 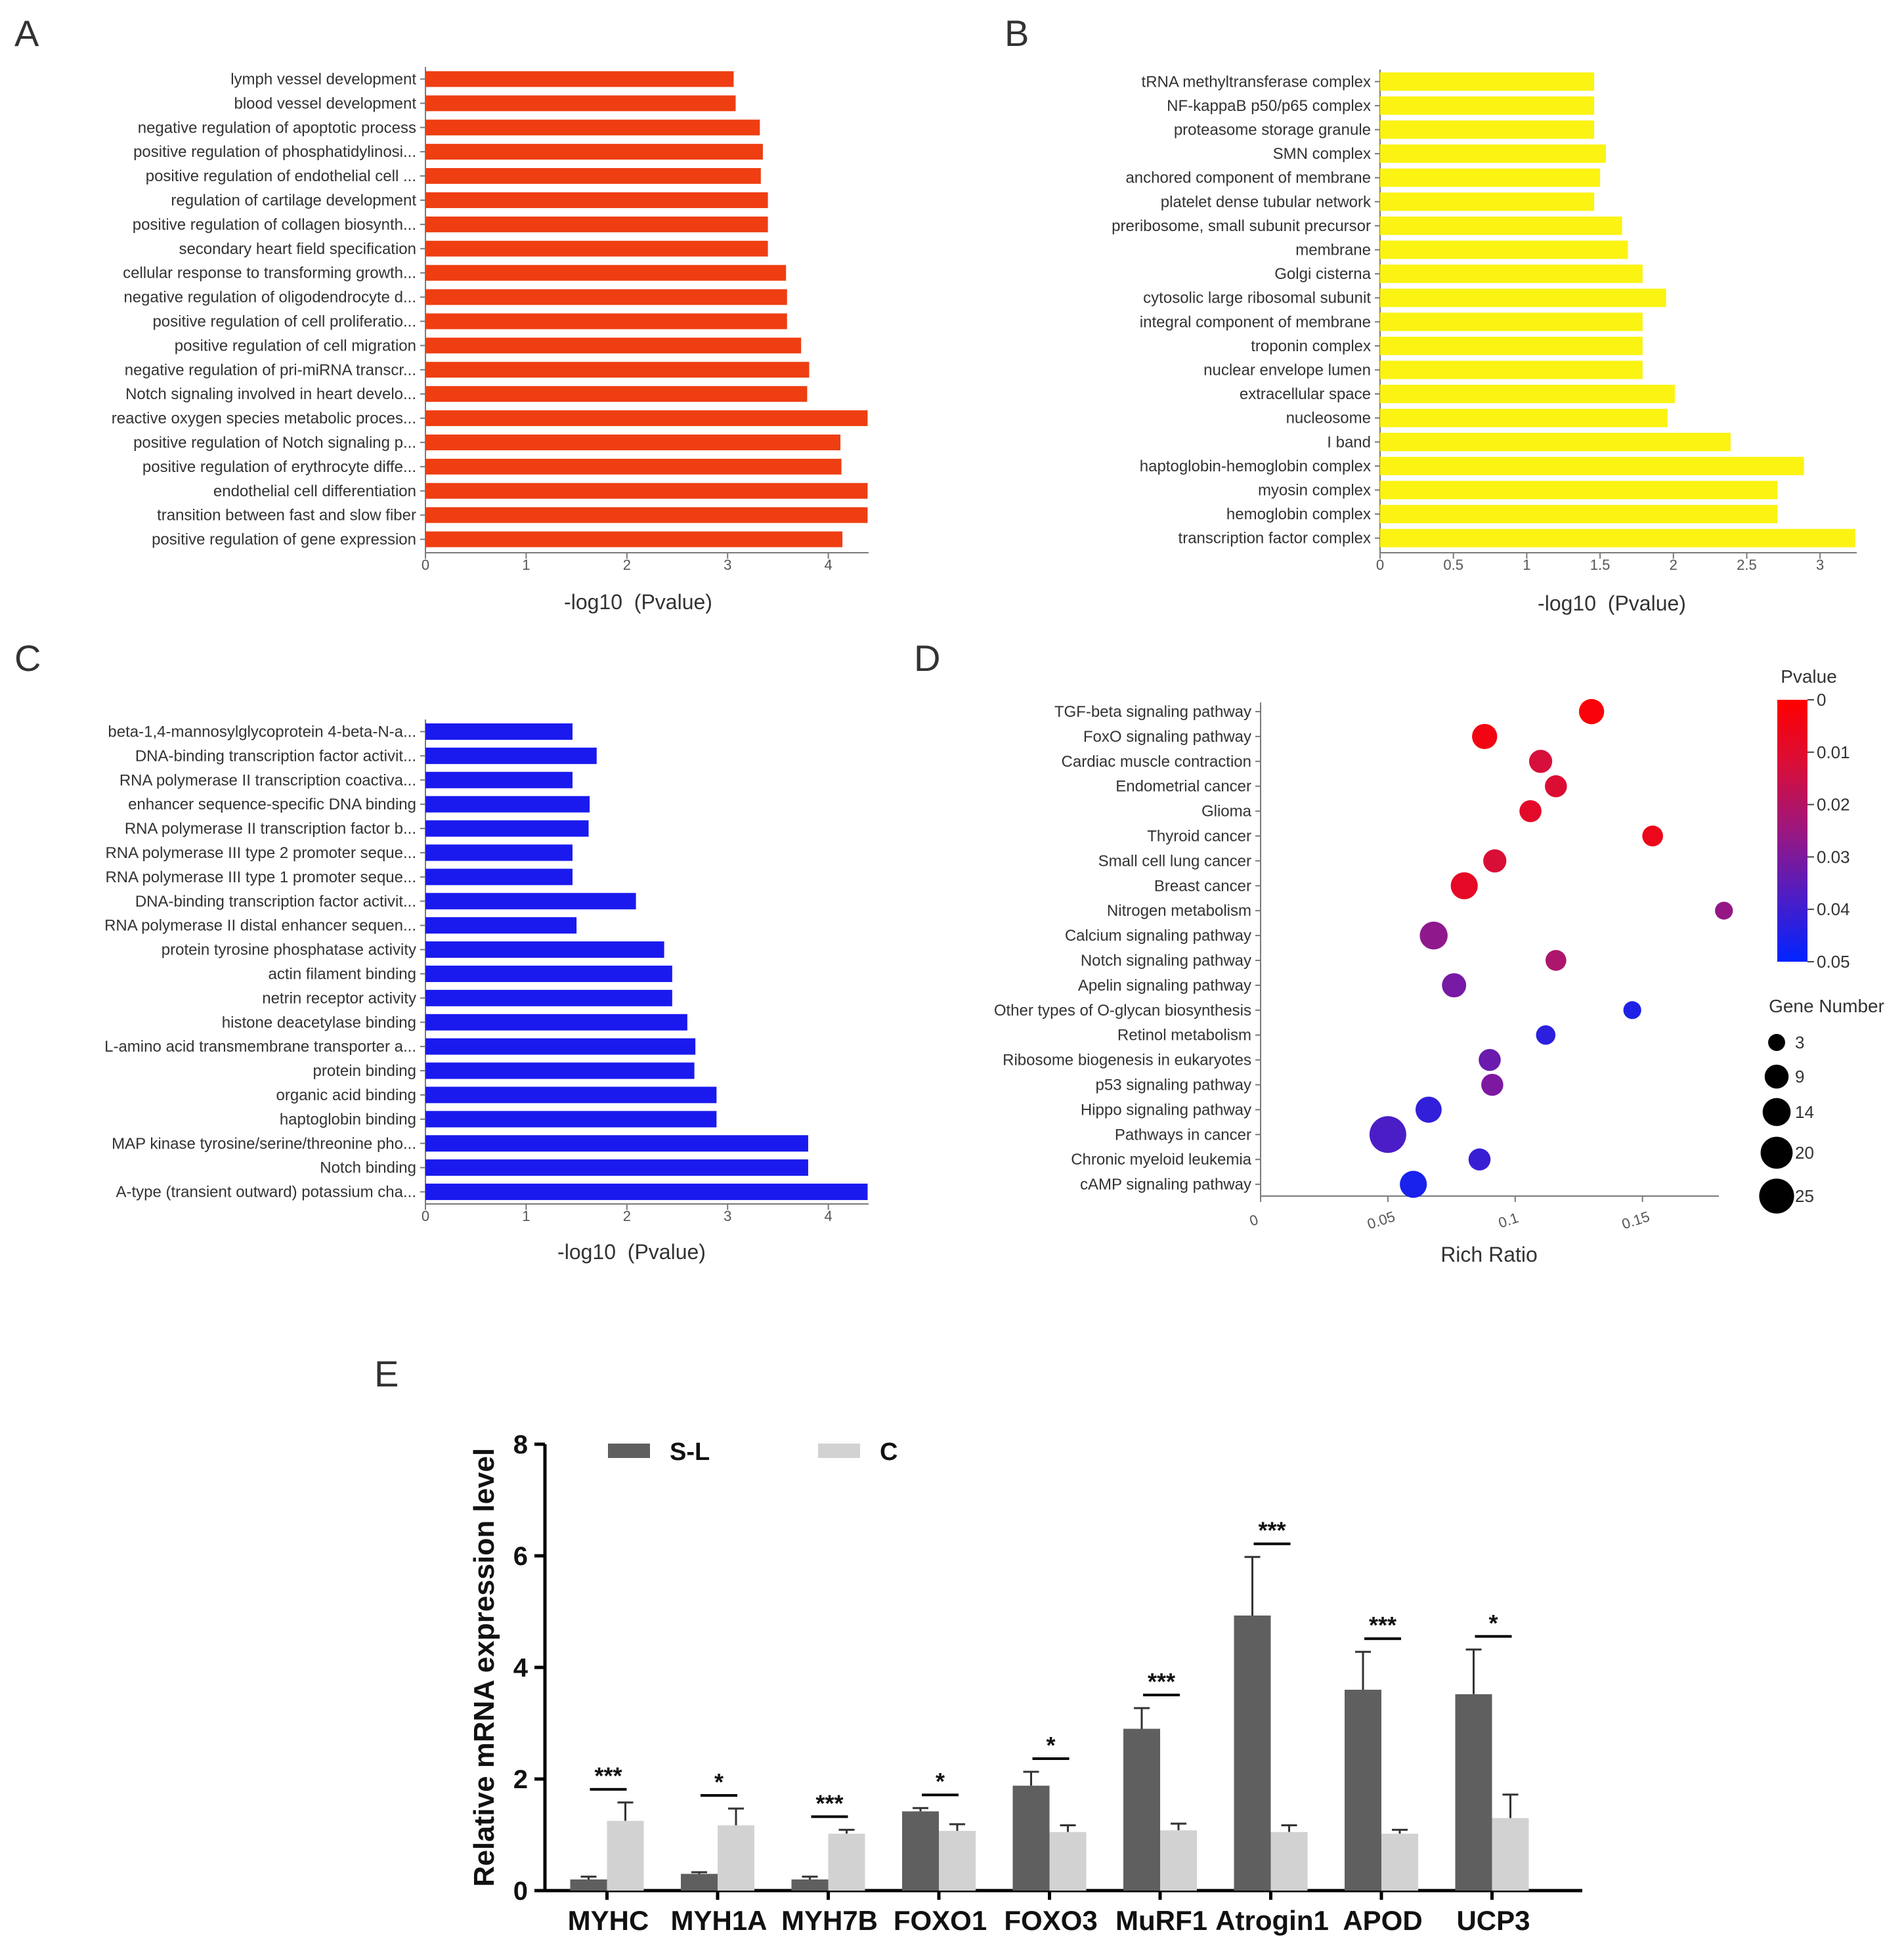 What do you see at coordinates (1166, 961) in the screenshot?
I see `pathway-label: Notch signaling pathway` at bounding box center [1166, 961].